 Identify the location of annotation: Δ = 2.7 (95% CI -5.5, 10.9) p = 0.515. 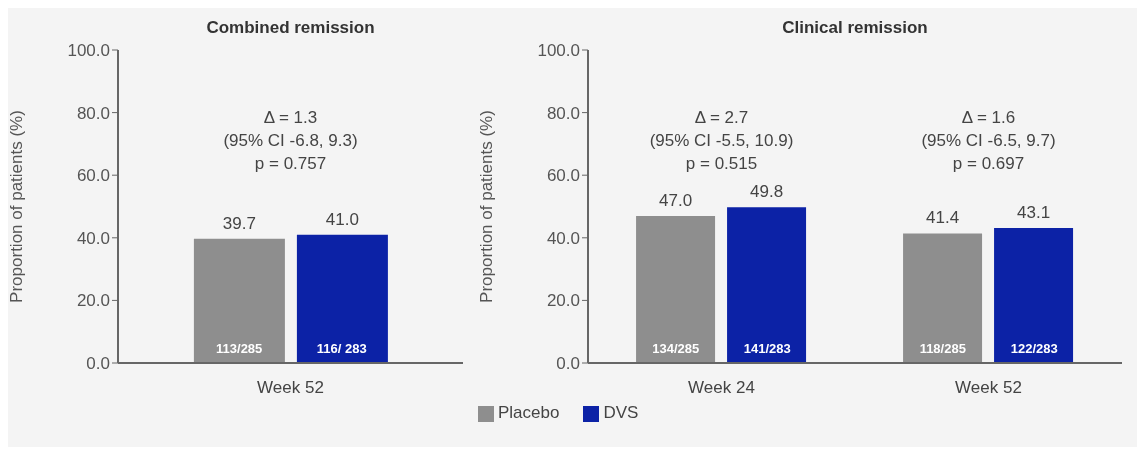
(721, 141).